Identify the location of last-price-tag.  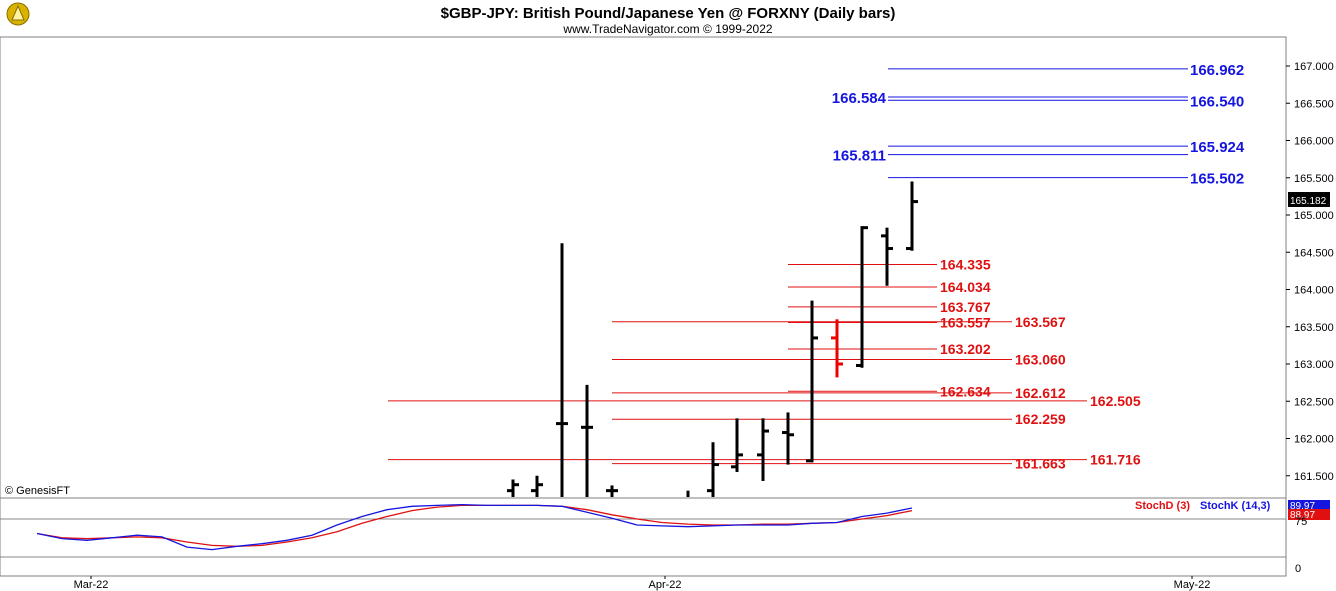
(1309, 199).